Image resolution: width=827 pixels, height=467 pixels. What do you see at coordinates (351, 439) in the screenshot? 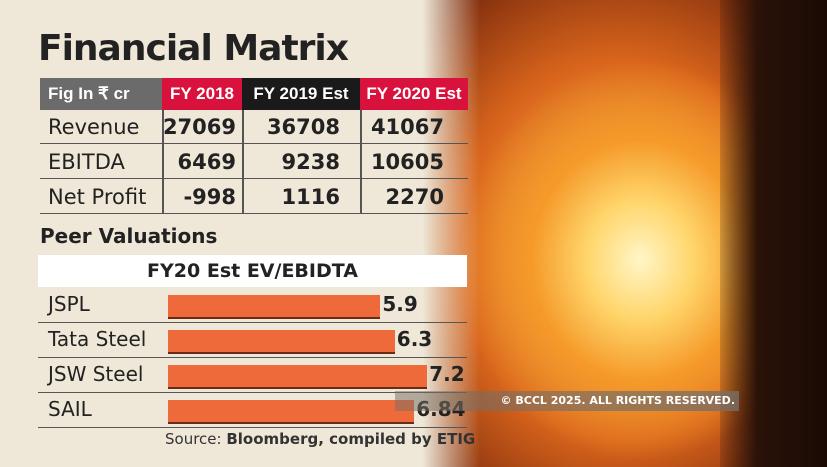
I see `source-text: Bloomberg, compiled by ETIG` at bounding box center [351, 439].